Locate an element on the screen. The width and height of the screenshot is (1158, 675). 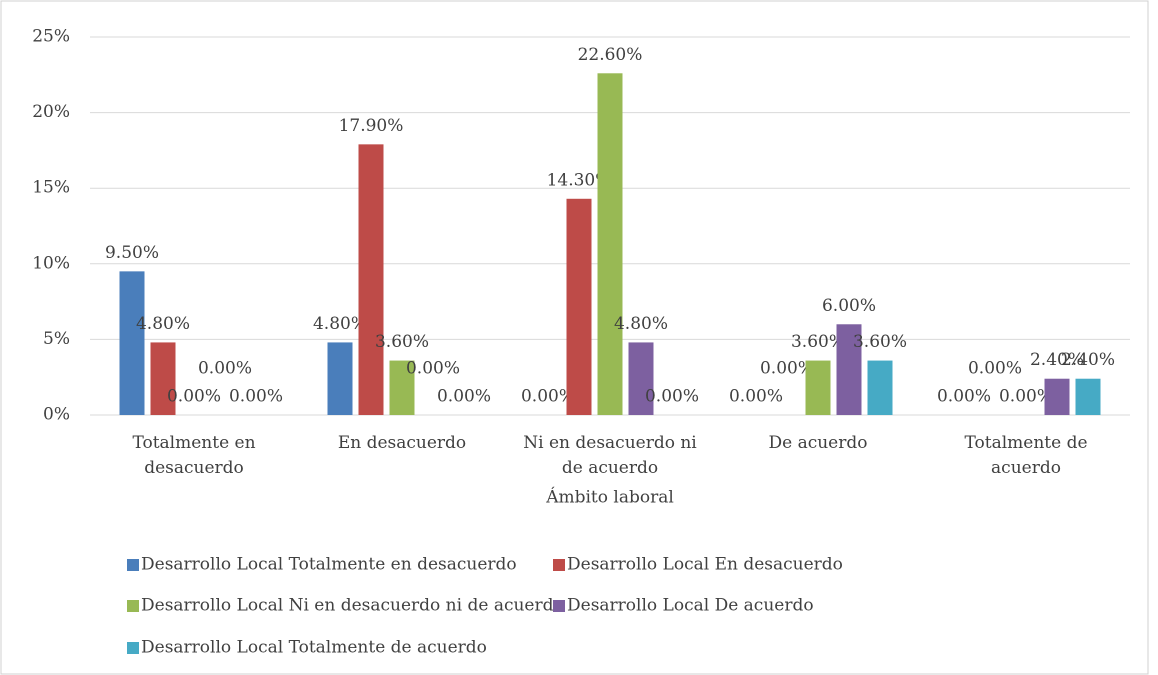
y-tick-label: 5% is located at coordinates (56, 339).